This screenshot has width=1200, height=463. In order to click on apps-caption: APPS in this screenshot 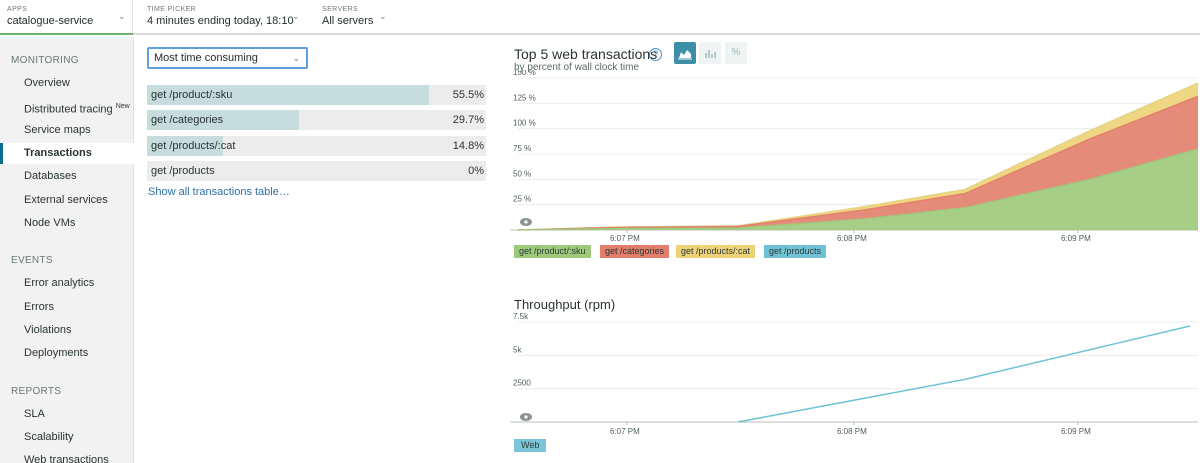, I will do `click(17, 9)`.